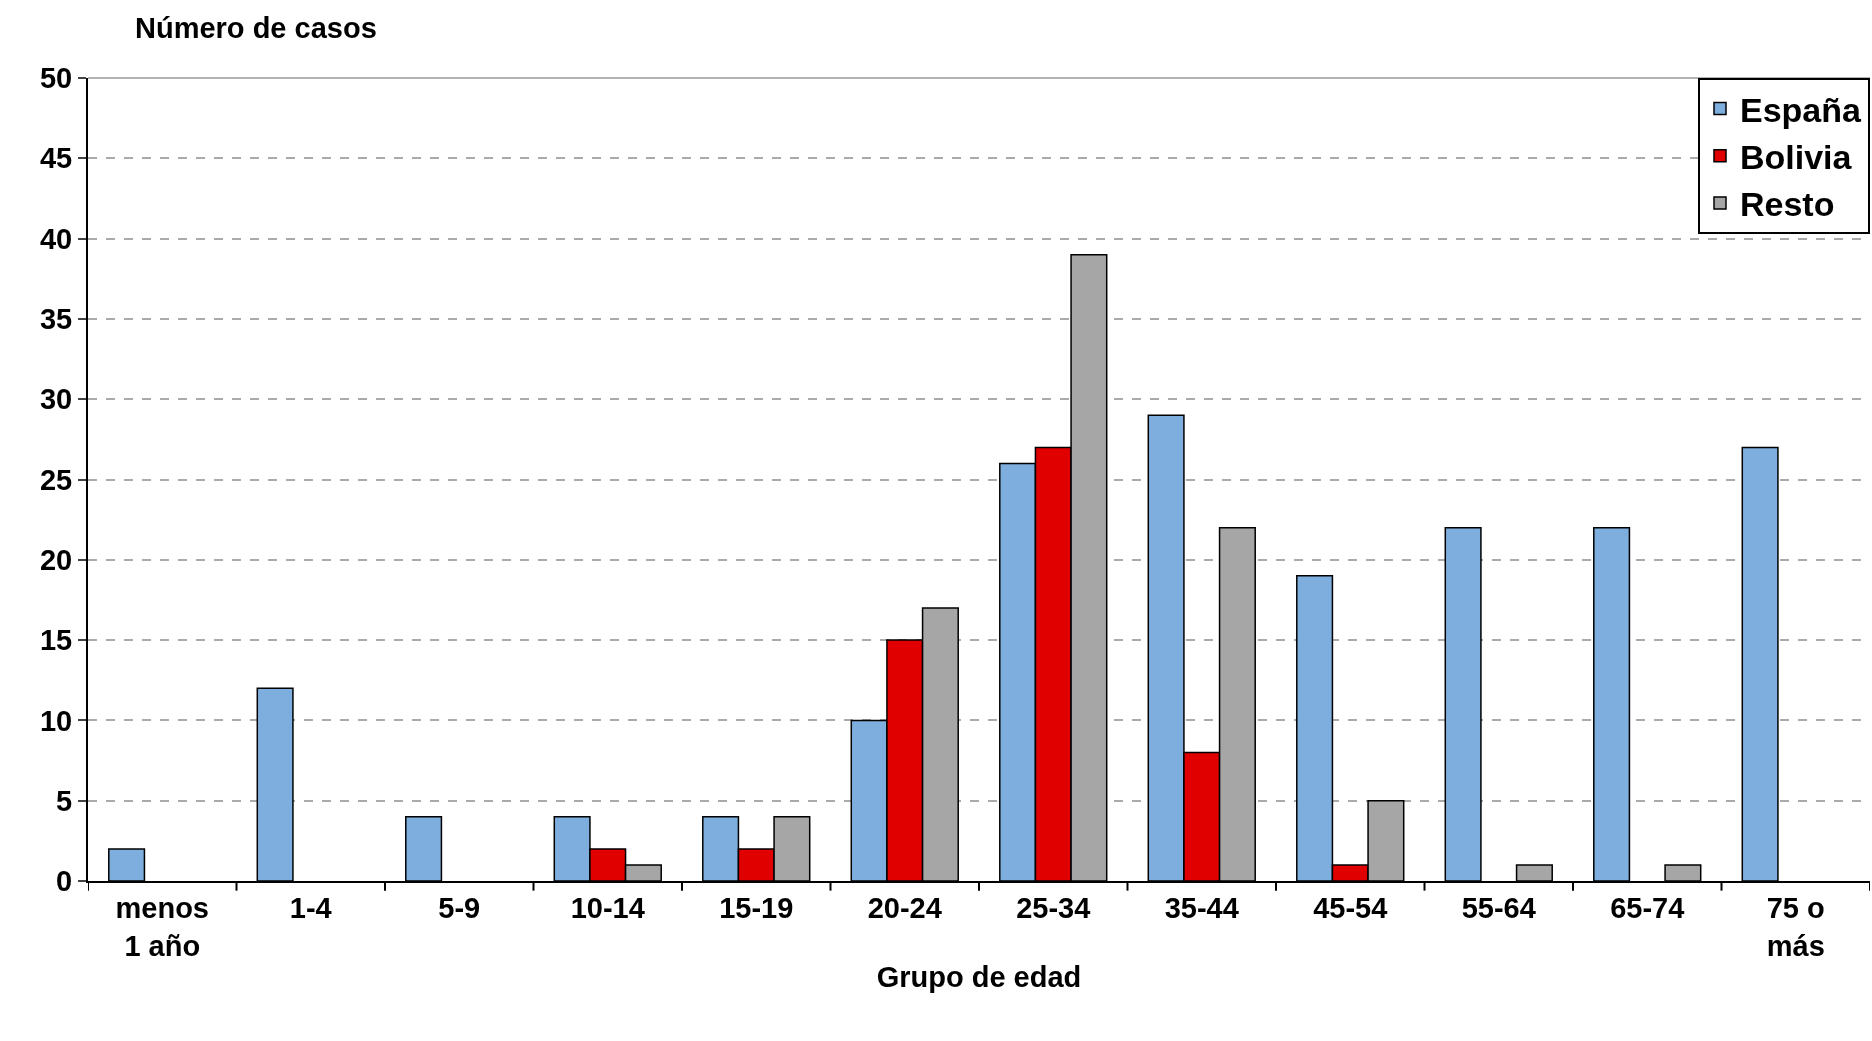  I want to click on x-tick-label: 75 o más, so click(1795, 926).